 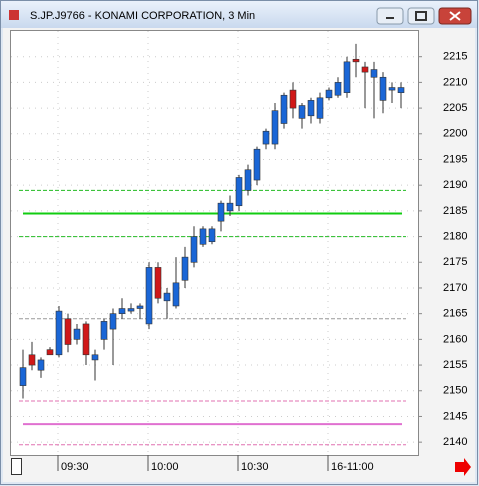 I want to click on window-buttons, so click(x=424, y=16).